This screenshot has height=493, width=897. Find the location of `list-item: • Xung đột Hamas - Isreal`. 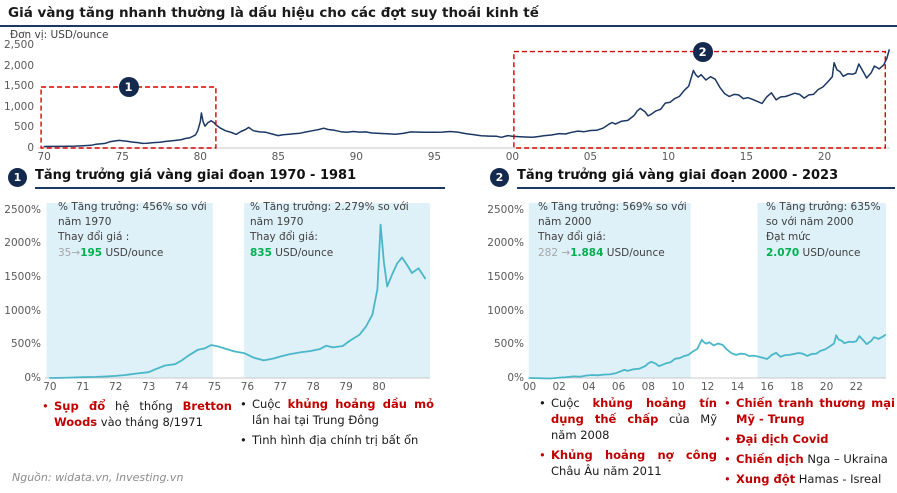

list-item: • Xung đột Hamas - Isreal is located at coordinates (808, 479).